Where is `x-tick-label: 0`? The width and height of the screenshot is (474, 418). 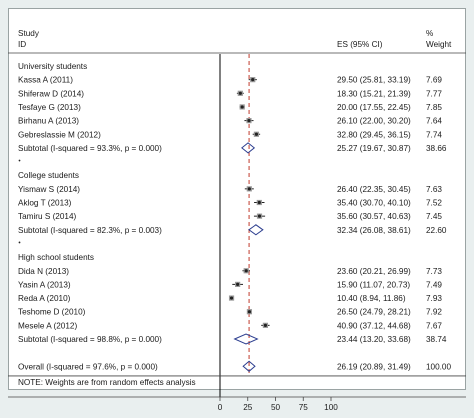 x-tick-label: 0 is located at coordinates (220, 407).